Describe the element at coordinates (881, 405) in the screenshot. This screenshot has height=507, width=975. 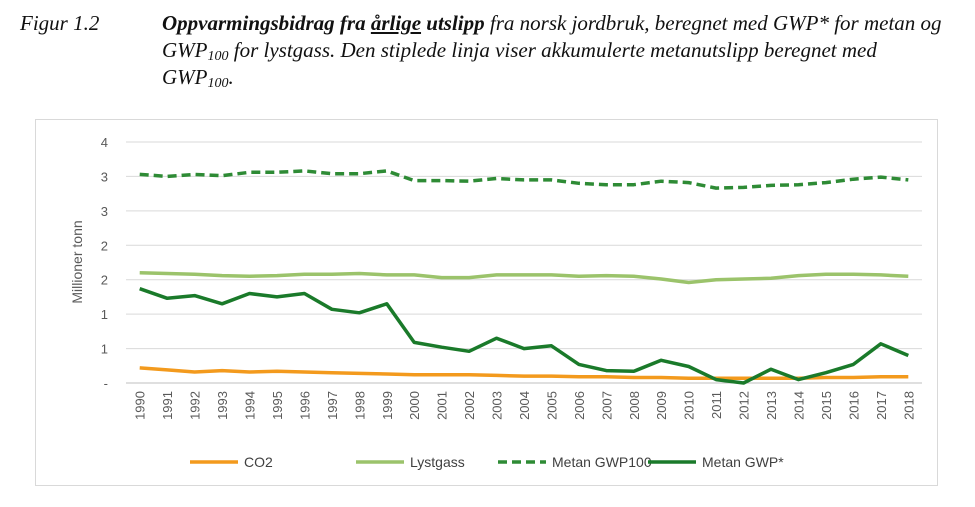
I see `x-tick-label: 2017` at that location.